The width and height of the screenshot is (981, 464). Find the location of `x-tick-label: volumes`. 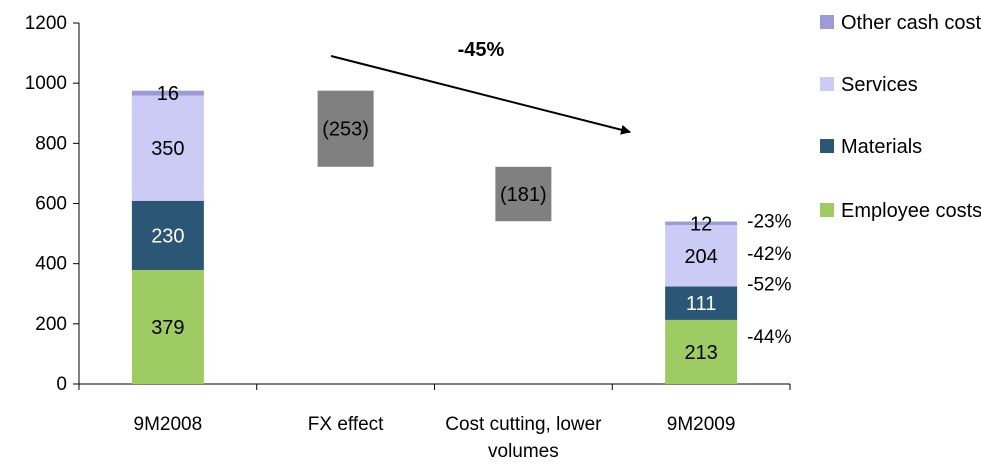

x-tick-label: volumes is located at coordinates (523, 451).